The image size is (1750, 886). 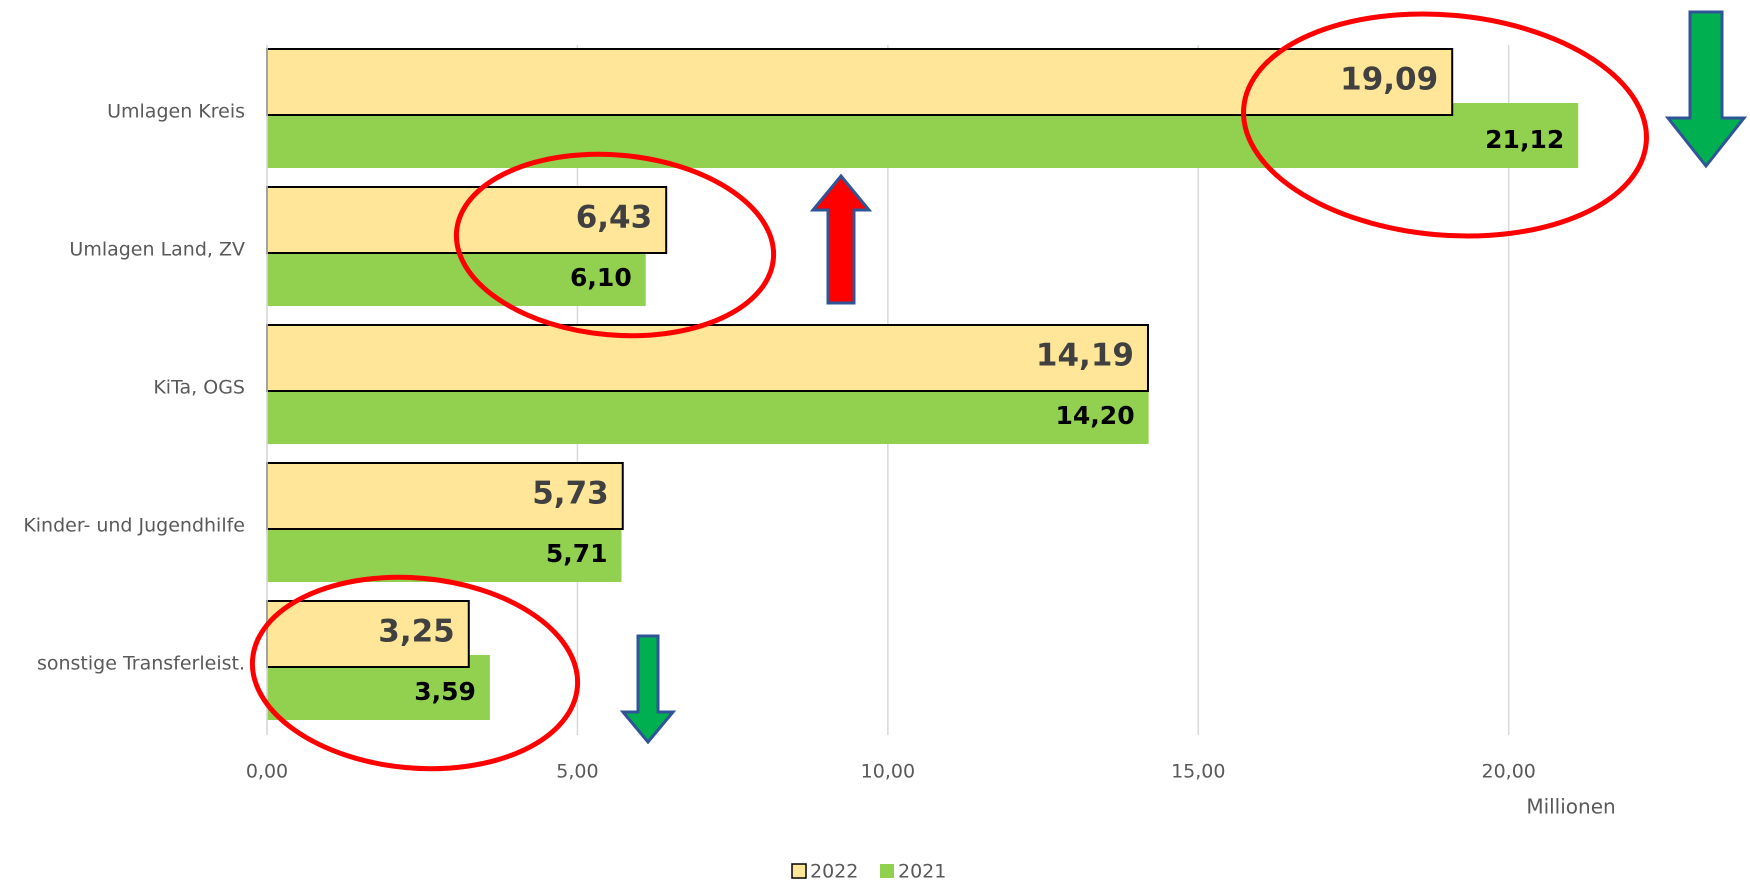 What do you see at coordinates (1085, 356) in the screenshot?
I see `data-label: 14,19` at bounding box center [1085, 356].